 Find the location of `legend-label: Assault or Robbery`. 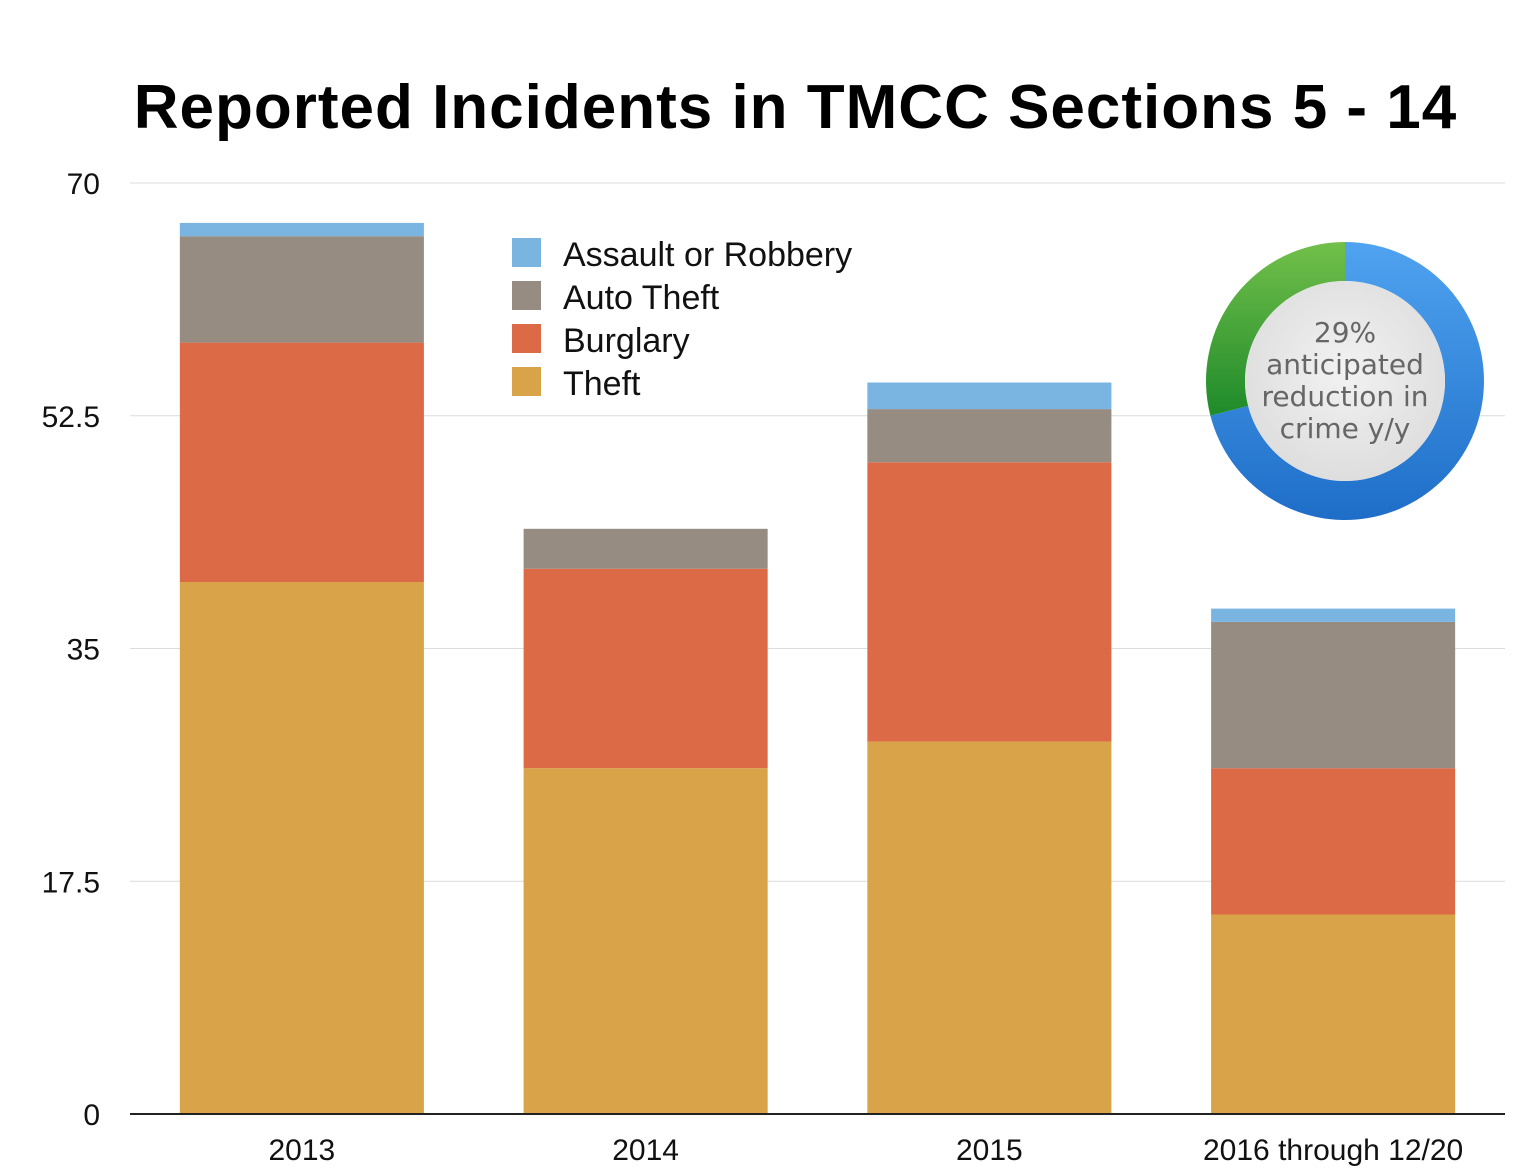

legend-label: Assault or Robbery is located at coordinates (707, 255).